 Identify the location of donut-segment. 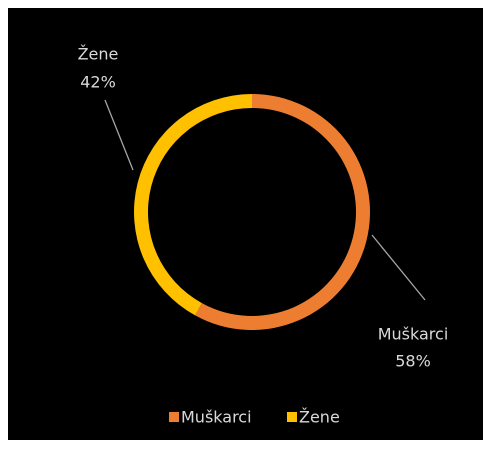
(193, 205).